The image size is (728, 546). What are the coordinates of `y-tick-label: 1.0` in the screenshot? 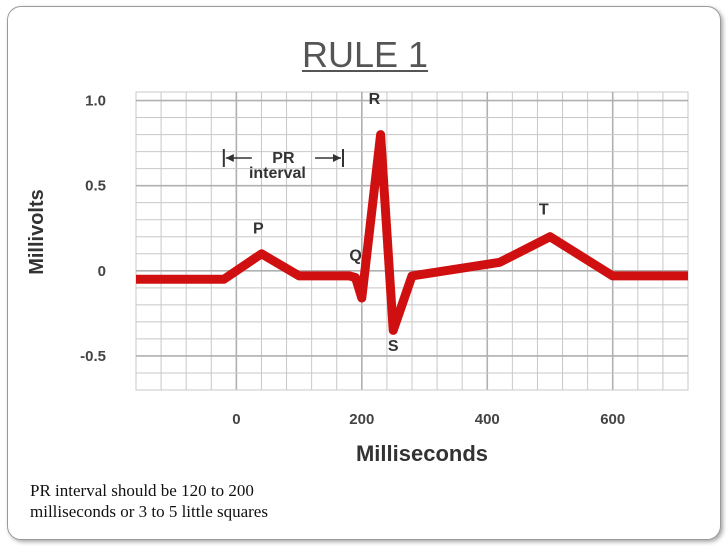 It's located at (95, 101).